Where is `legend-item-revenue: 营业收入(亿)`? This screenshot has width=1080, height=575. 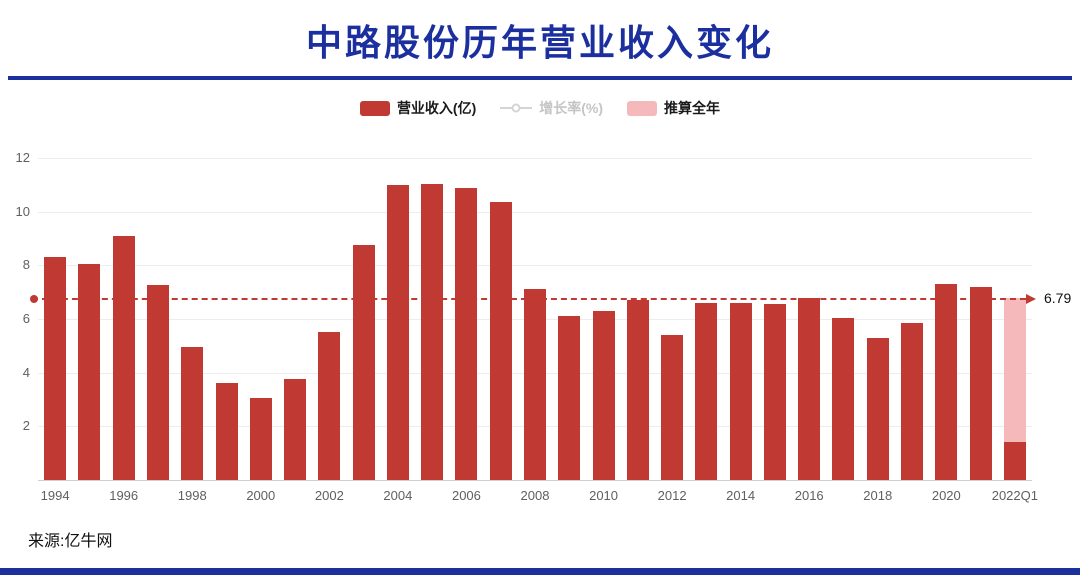
legend-item-revenue: 营业收入(亿) is located at coordinates (418, 108).